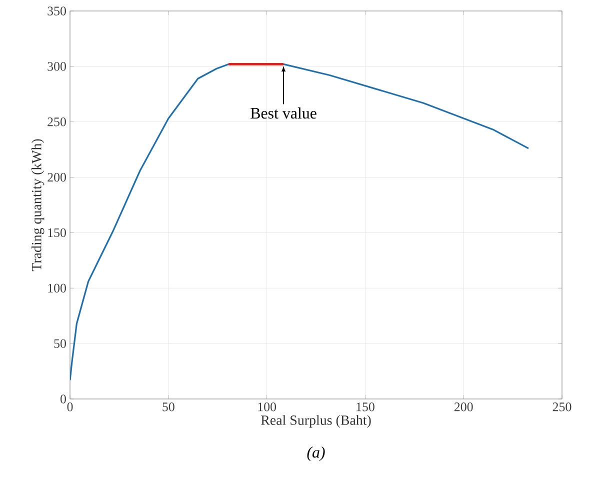 This screenshot has height=489, width=590. Describe the element at coordinates (365, 407) in the screenshot. I see `x-tick-label: 150` at that location.